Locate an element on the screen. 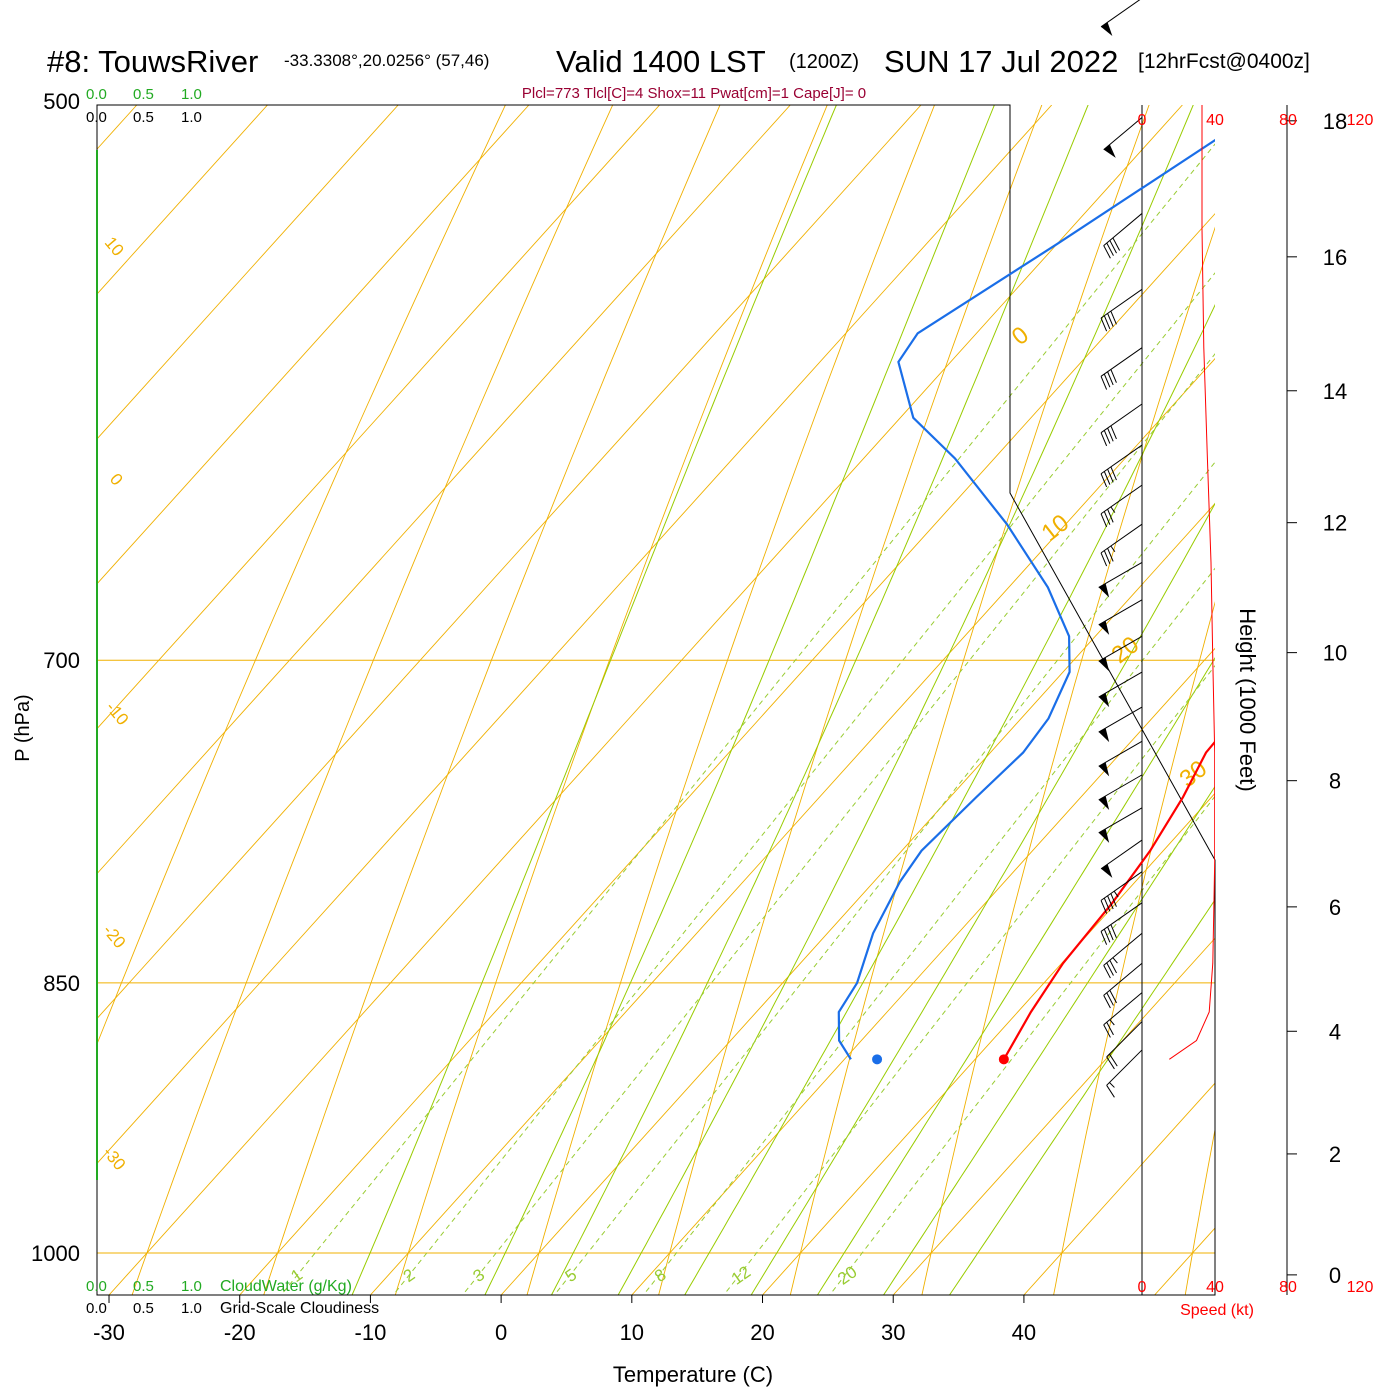 The height and width of the screenshot is (1400, 1400). svg-text: 0.0 is located at coordinates (96, 1286).